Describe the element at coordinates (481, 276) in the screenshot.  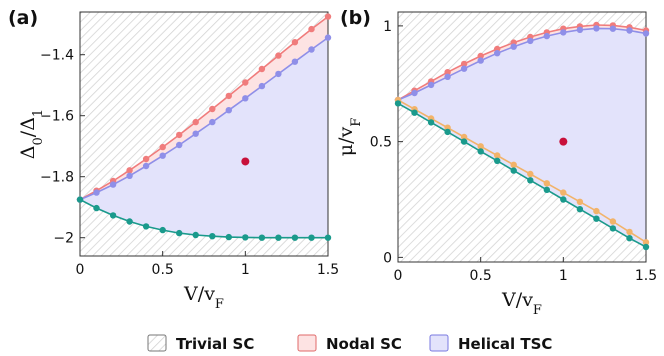
I see `panel-b-xtick-label: 0.5` at that location.